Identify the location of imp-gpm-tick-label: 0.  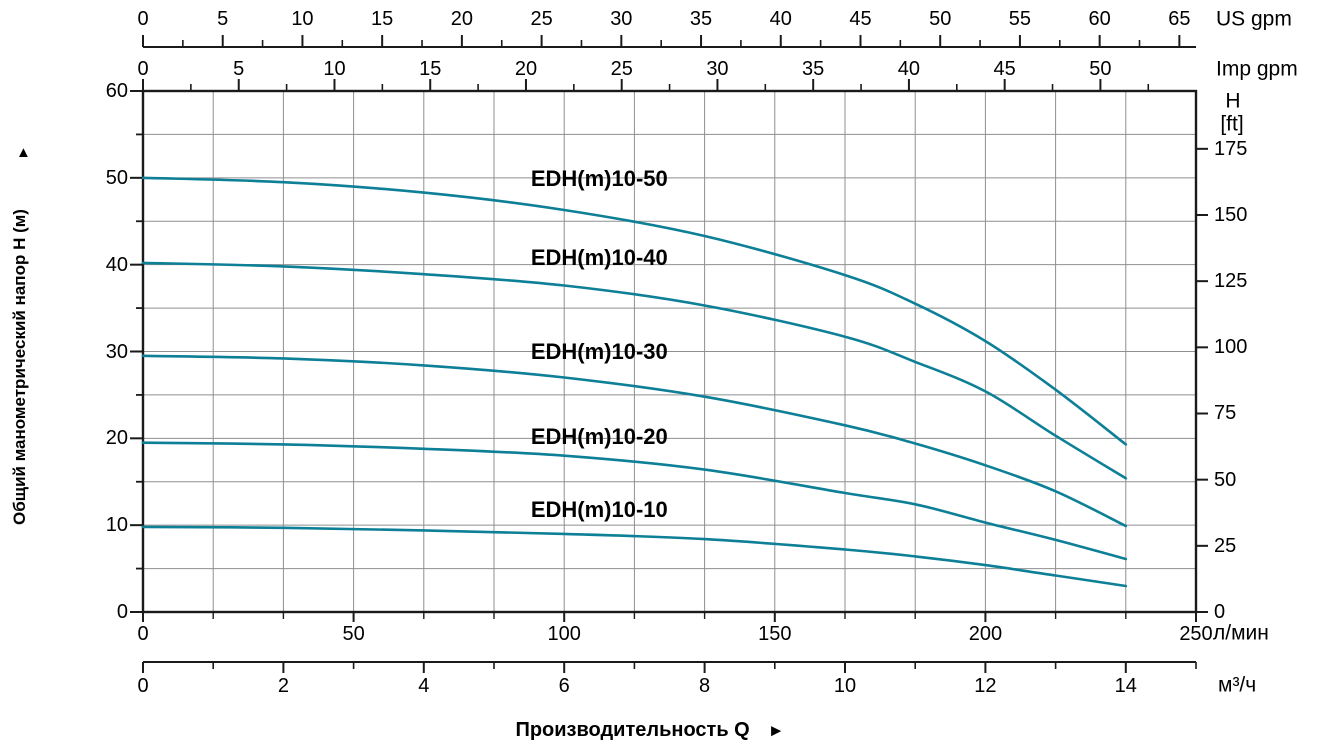
(143, 69).